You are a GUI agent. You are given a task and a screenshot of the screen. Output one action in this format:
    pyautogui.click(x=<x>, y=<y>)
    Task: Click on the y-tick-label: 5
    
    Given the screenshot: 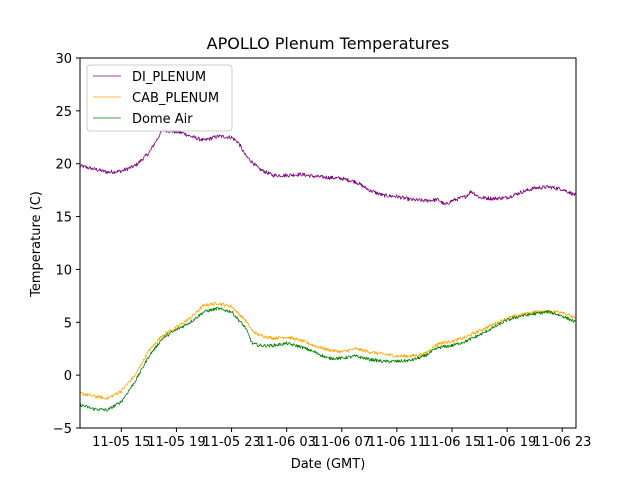 What is the action you would take?
    pyautogui.click(x=68, y=323)
    